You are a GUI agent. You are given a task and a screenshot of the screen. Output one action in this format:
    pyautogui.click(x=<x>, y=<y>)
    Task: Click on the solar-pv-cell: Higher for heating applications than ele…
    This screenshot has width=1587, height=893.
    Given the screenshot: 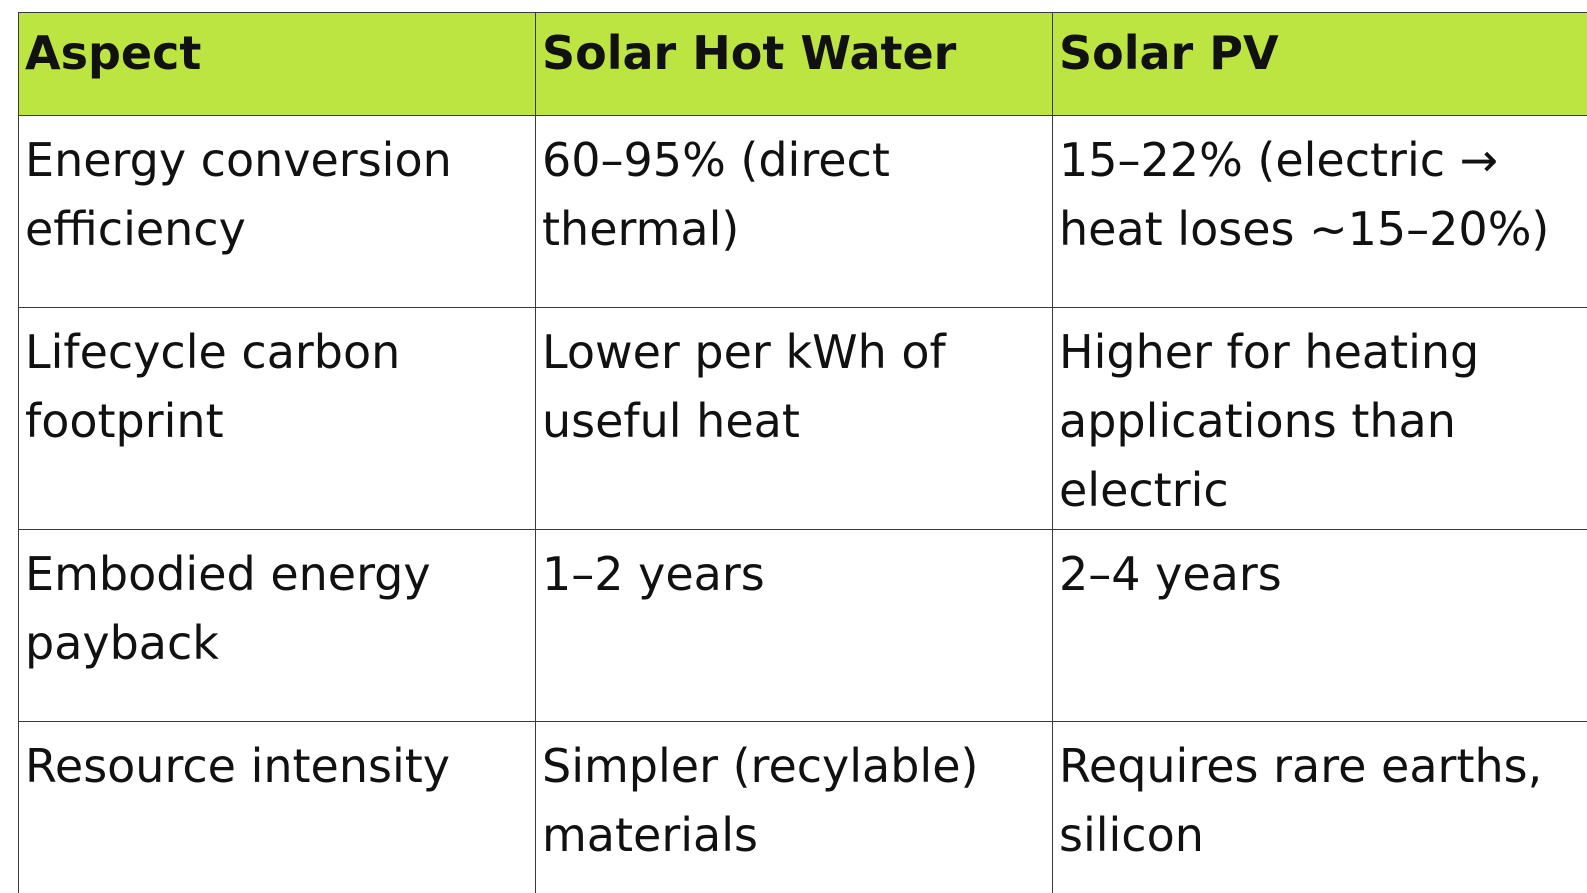 What is the action you would take?
    pyautogui.click(x=1319, y=418)
    